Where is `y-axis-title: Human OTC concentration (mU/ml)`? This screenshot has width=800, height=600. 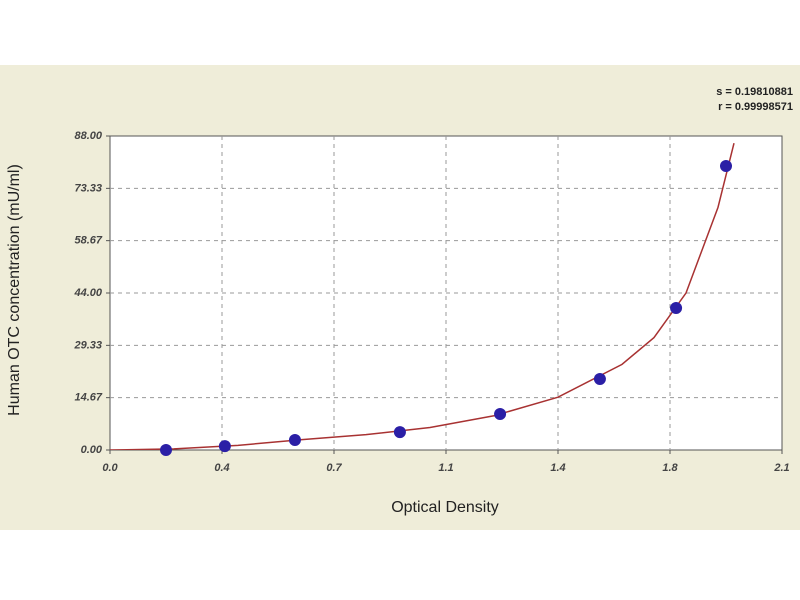 y-axis-title: Human OTC concentration (mU/ml) is located at coordinates (14, 290).